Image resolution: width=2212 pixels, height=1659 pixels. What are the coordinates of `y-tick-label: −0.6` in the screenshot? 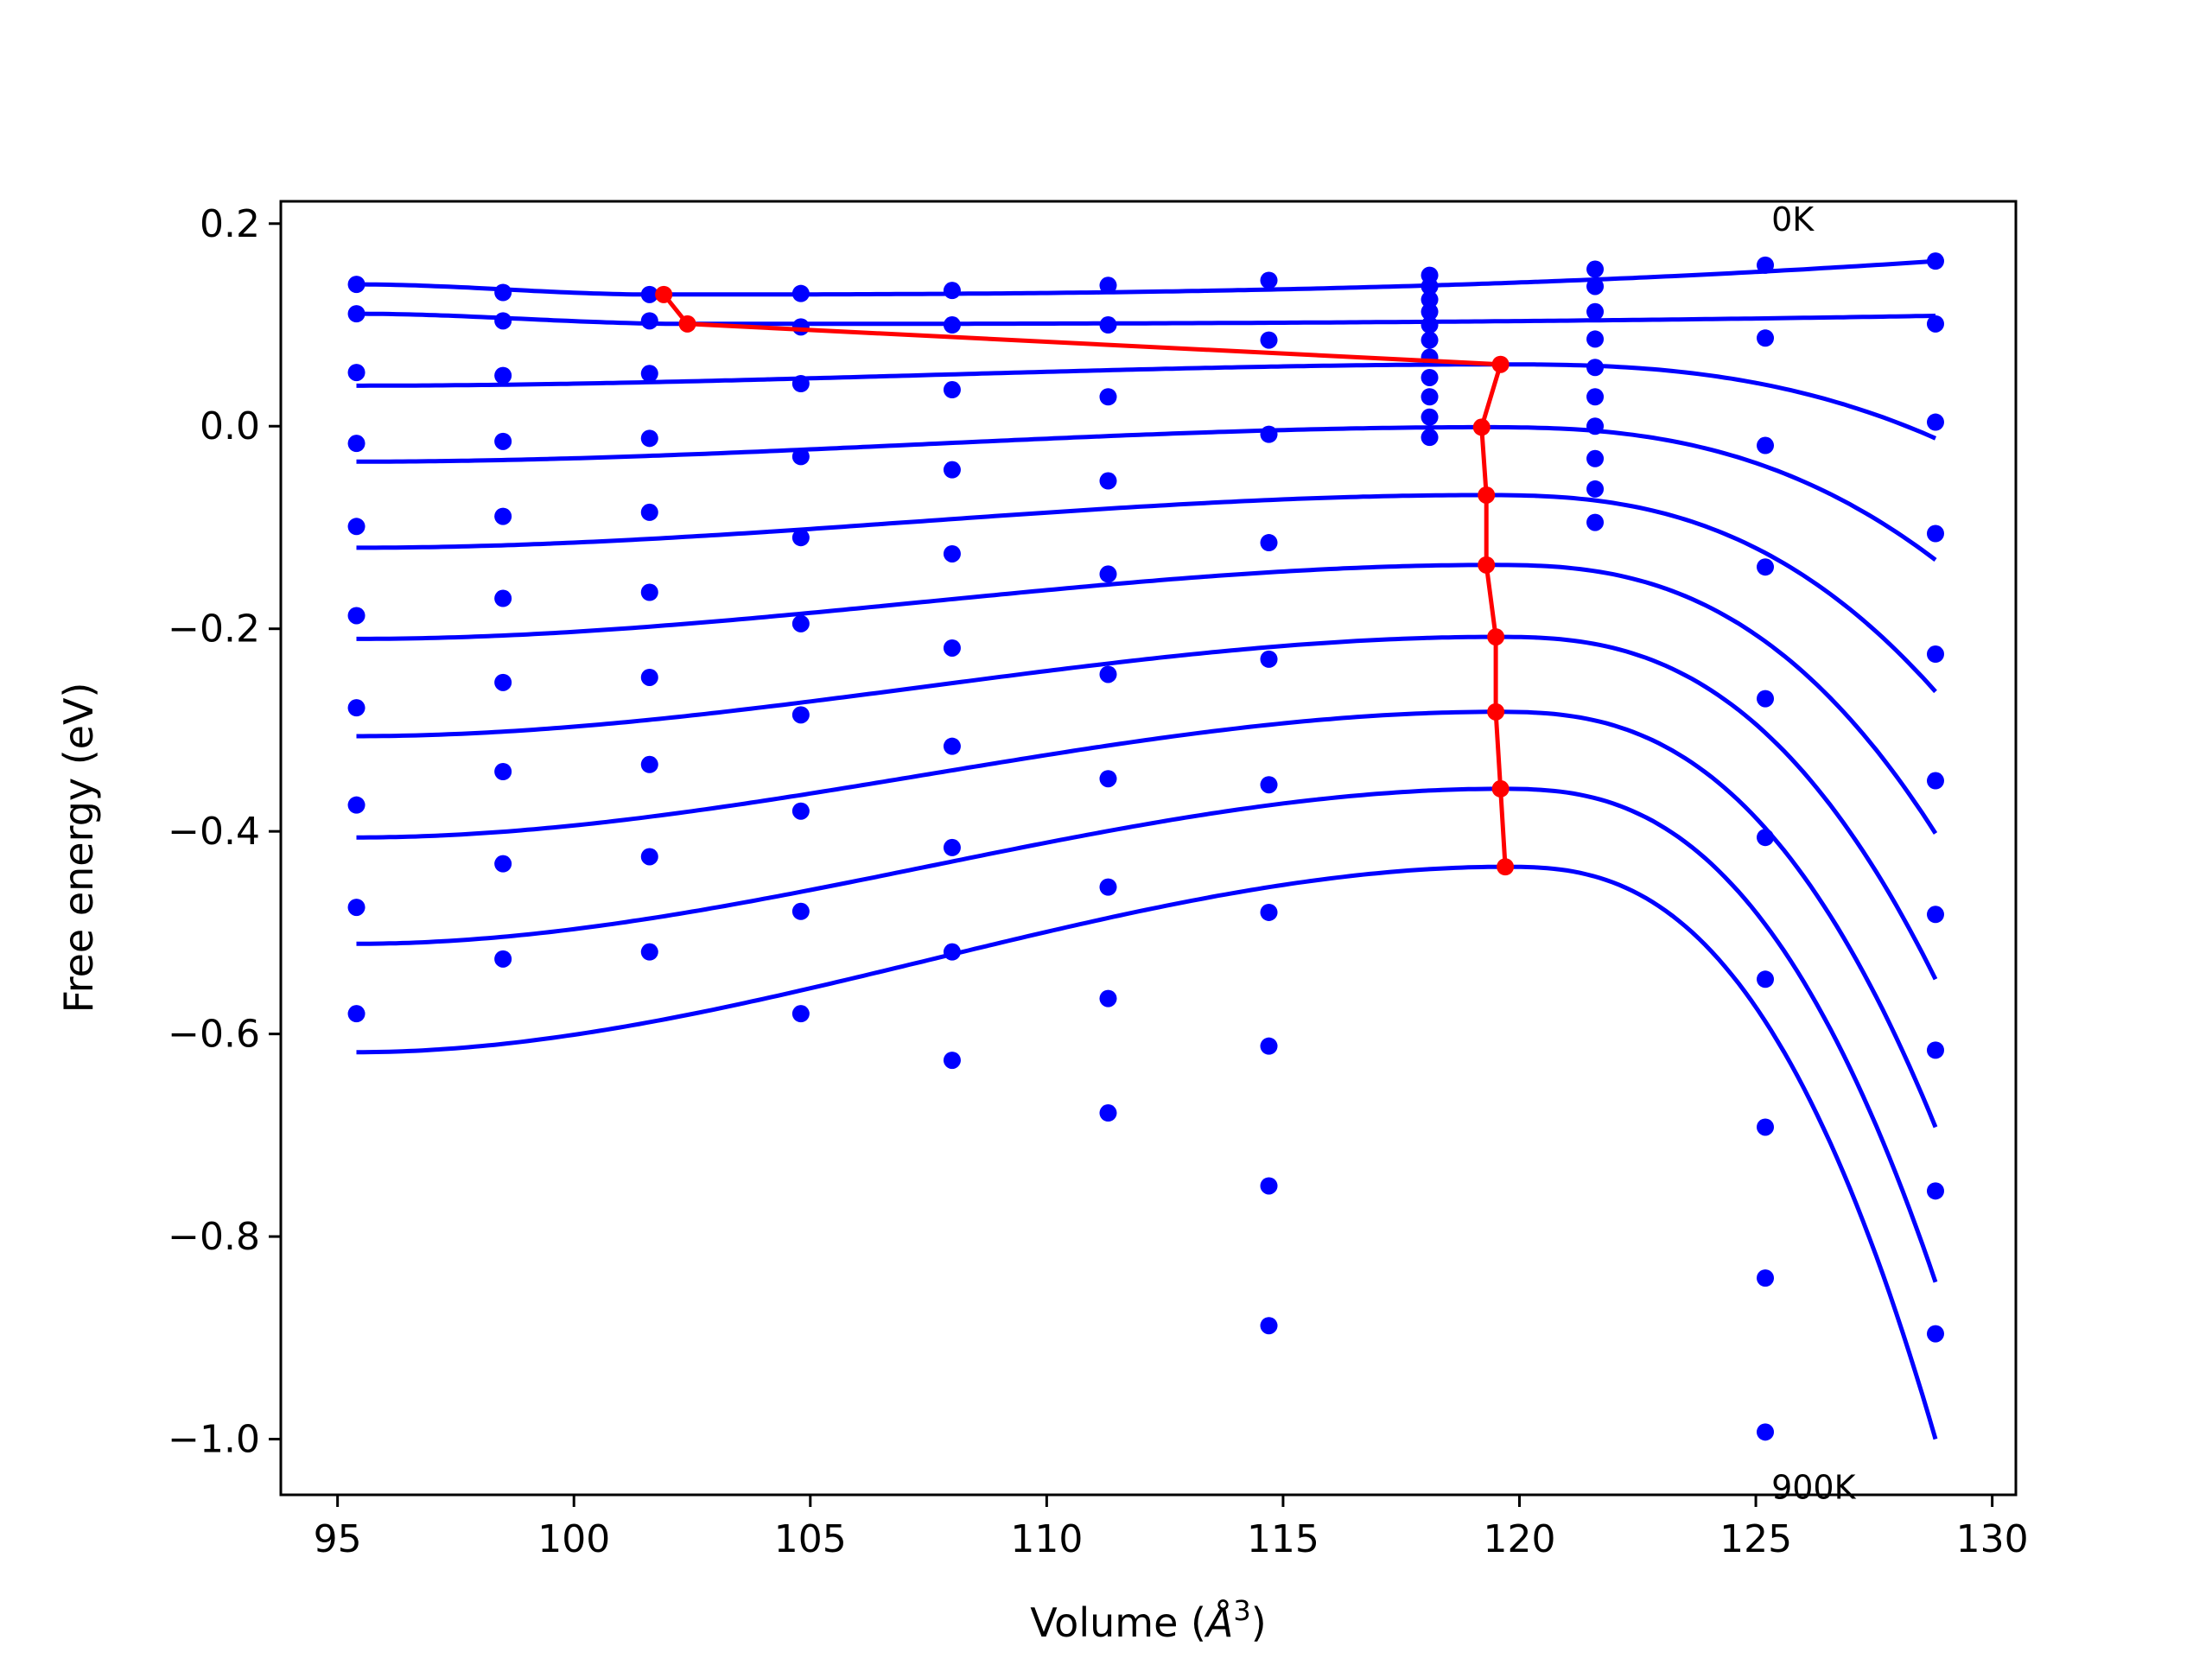 It's located at (214, 1035).